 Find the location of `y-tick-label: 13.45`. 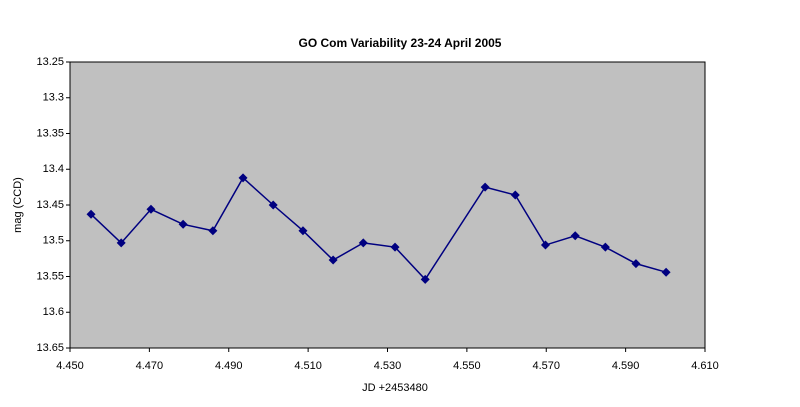

y-tick-label: 13.45 is located at coordinates (50, 205).